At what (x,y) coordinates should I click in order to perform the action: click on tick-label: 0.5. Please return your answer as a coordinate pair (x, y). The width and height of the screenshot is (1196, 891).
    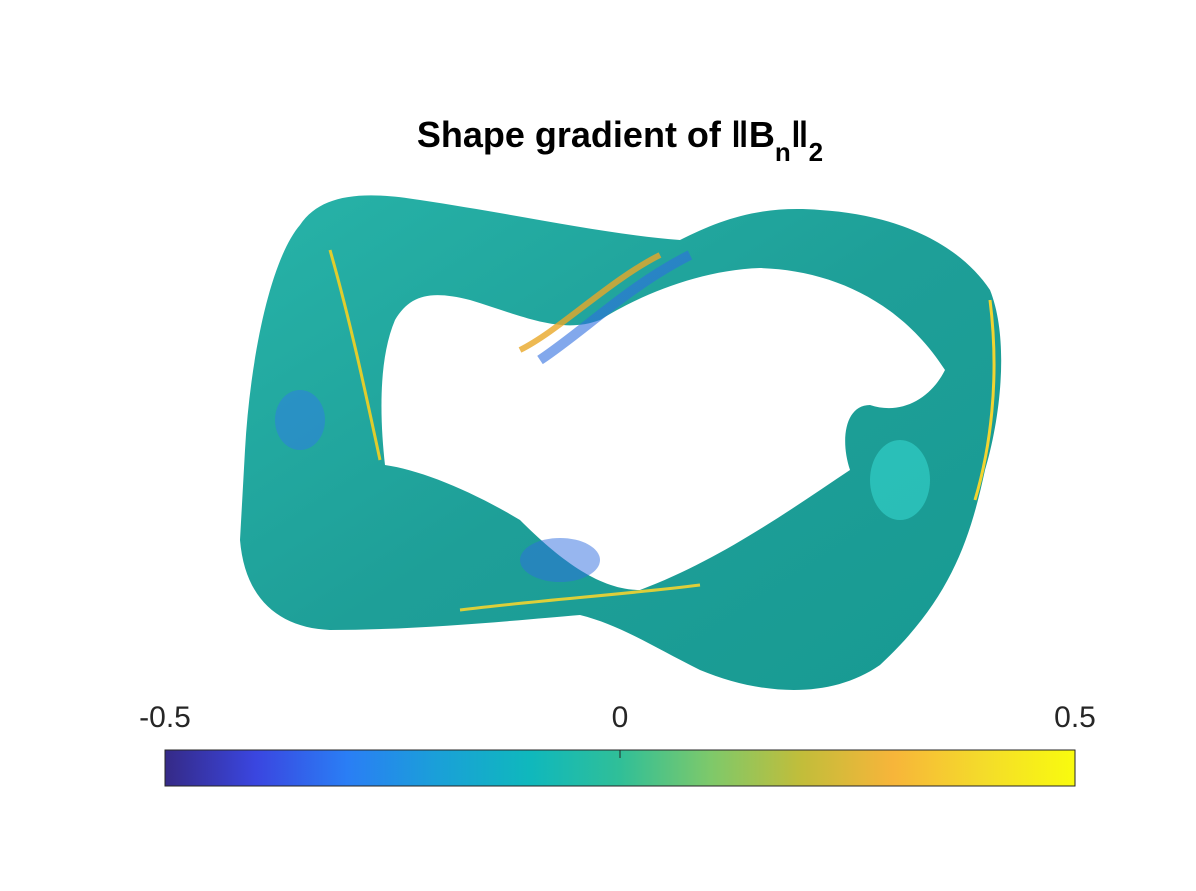
    Looking at the image, I should click on (1075, 717).